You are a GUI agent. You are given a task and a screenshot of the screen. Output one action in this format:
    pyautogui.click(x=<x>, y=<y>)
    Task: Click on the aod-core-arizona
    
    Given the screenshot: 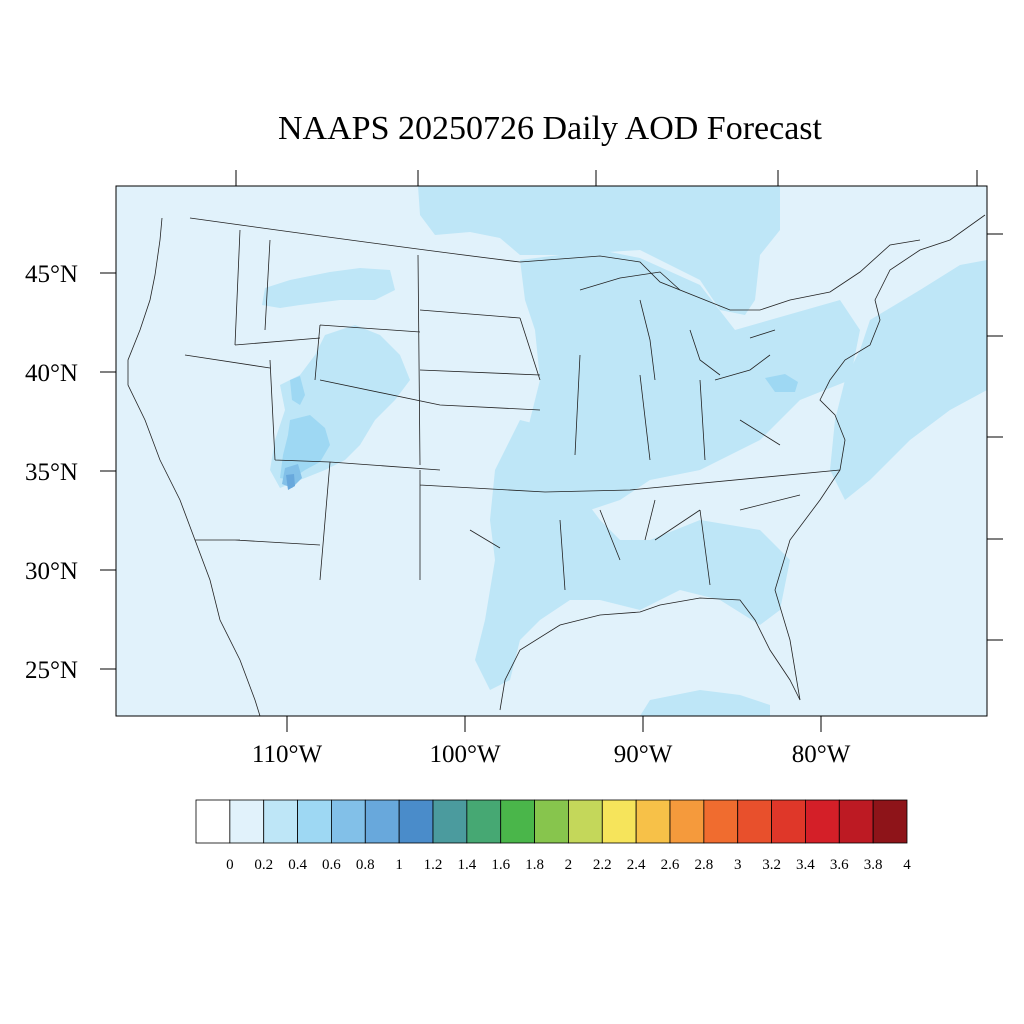 What is the action you would take?
    pyautogui.click(x=305, y=447)
    